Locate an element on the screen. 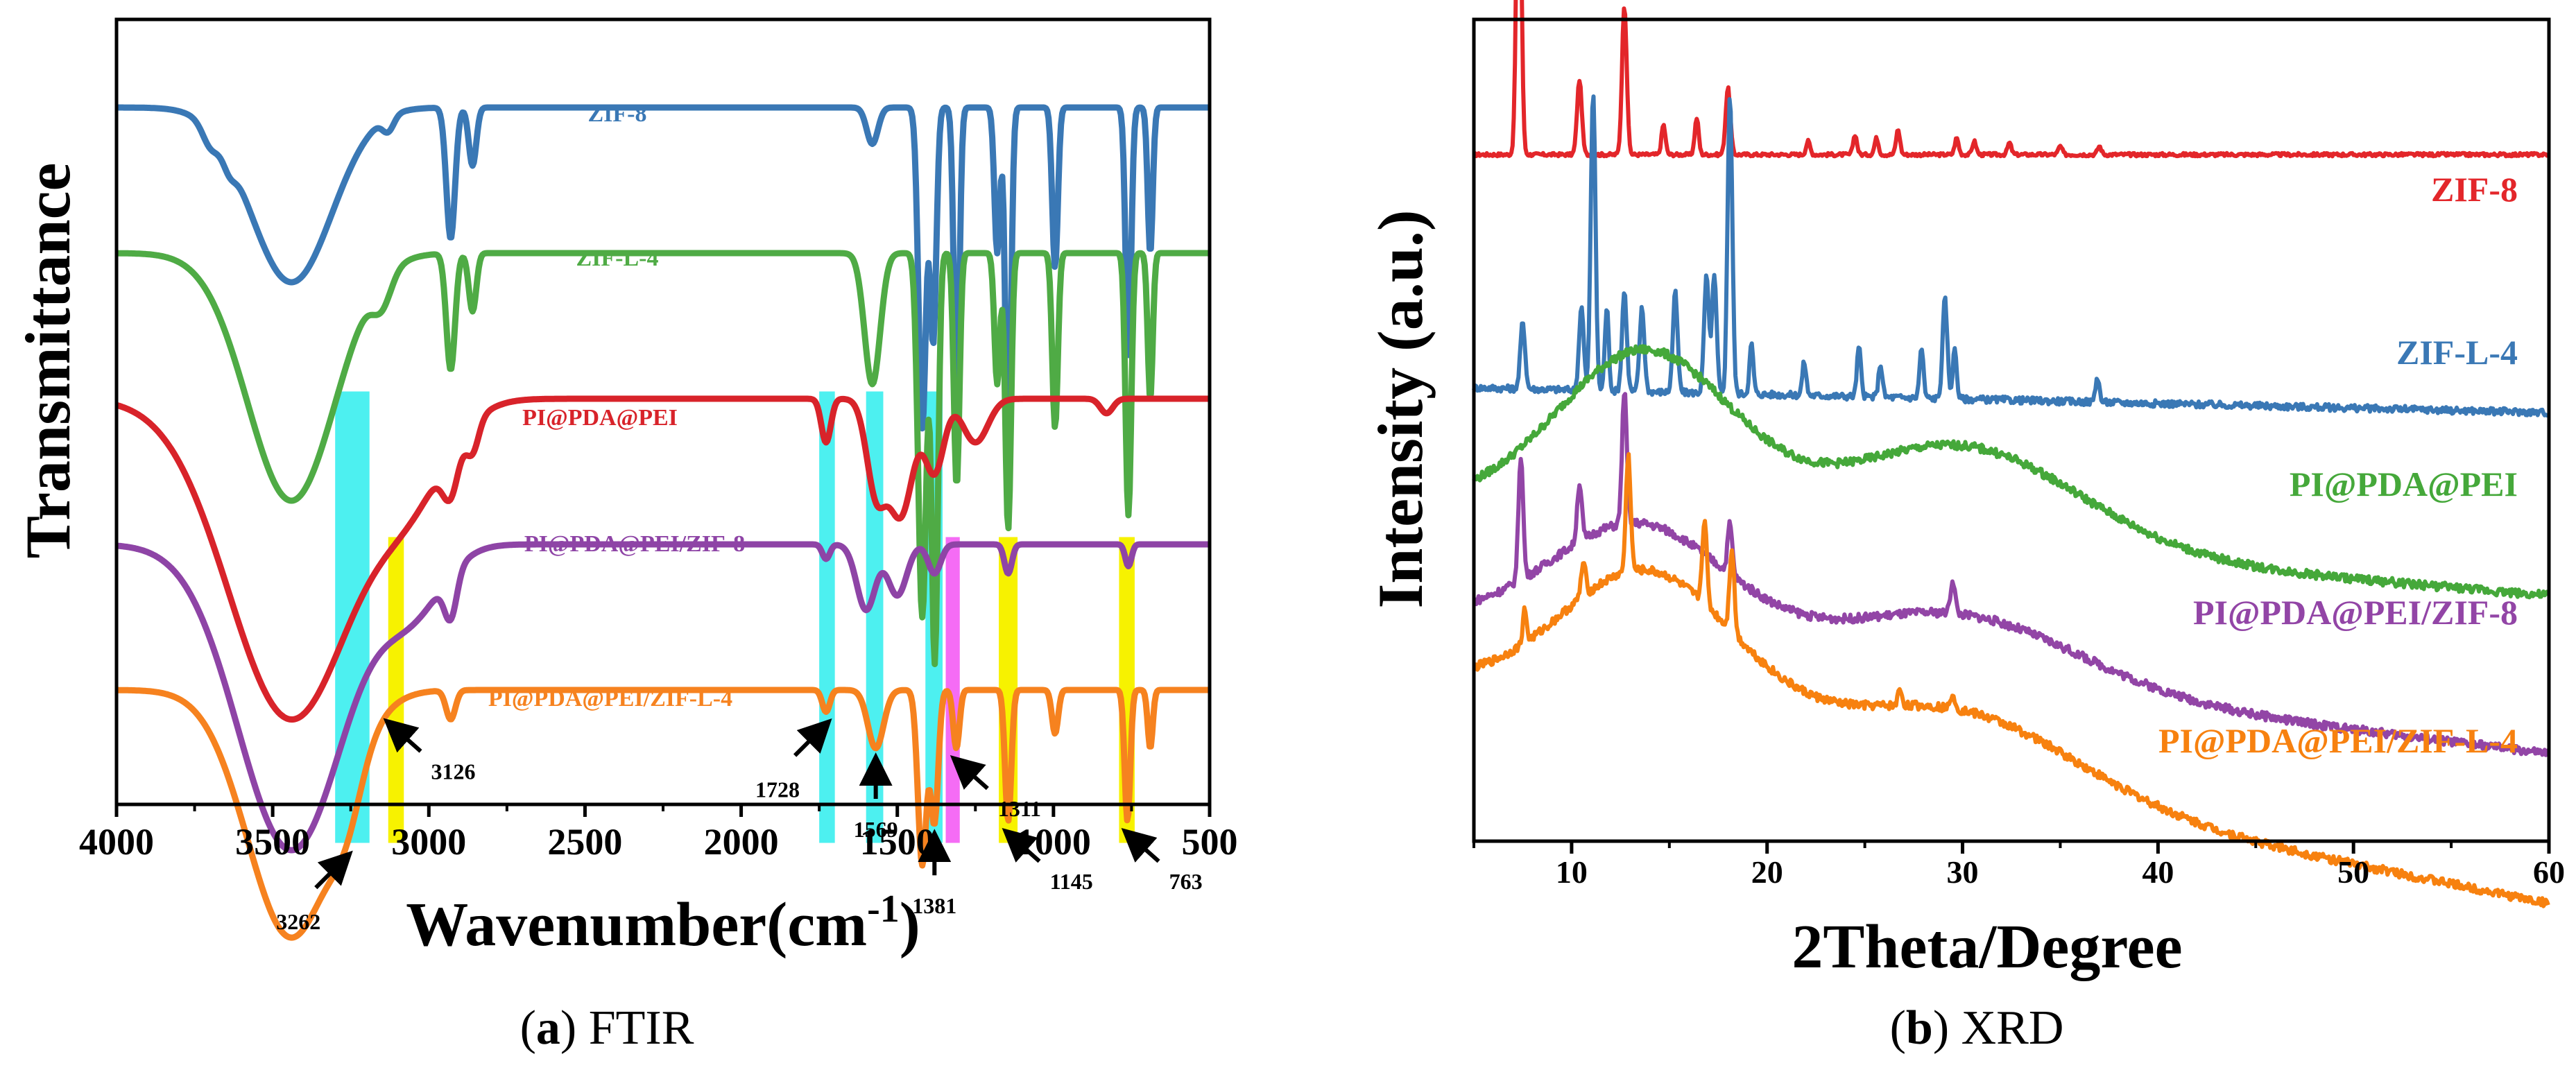 The image size is (2576, 1070). xrd-tick-label-10: 10 is located at coordinates (1572, 872).